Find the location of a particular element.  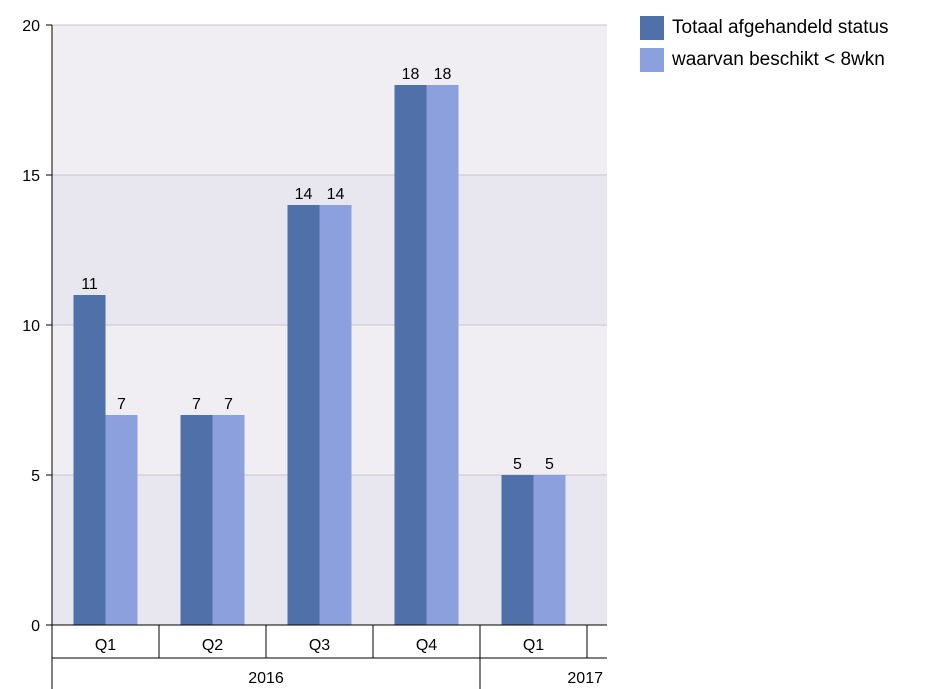

legend-item-series-1: Totaal afgehandeld status is located at coordinates (764, 28).